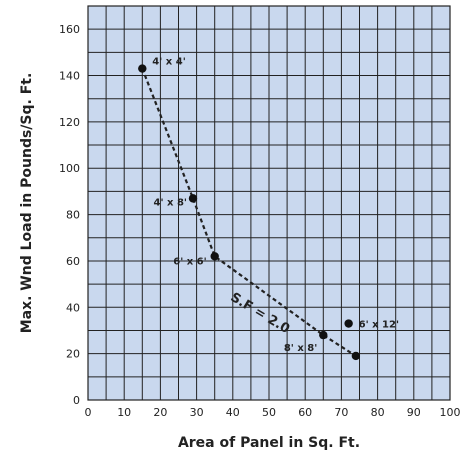 The width and height of the screenshot is (460, 460). I want to click on x-tick-label: 50, so click(269, 412).